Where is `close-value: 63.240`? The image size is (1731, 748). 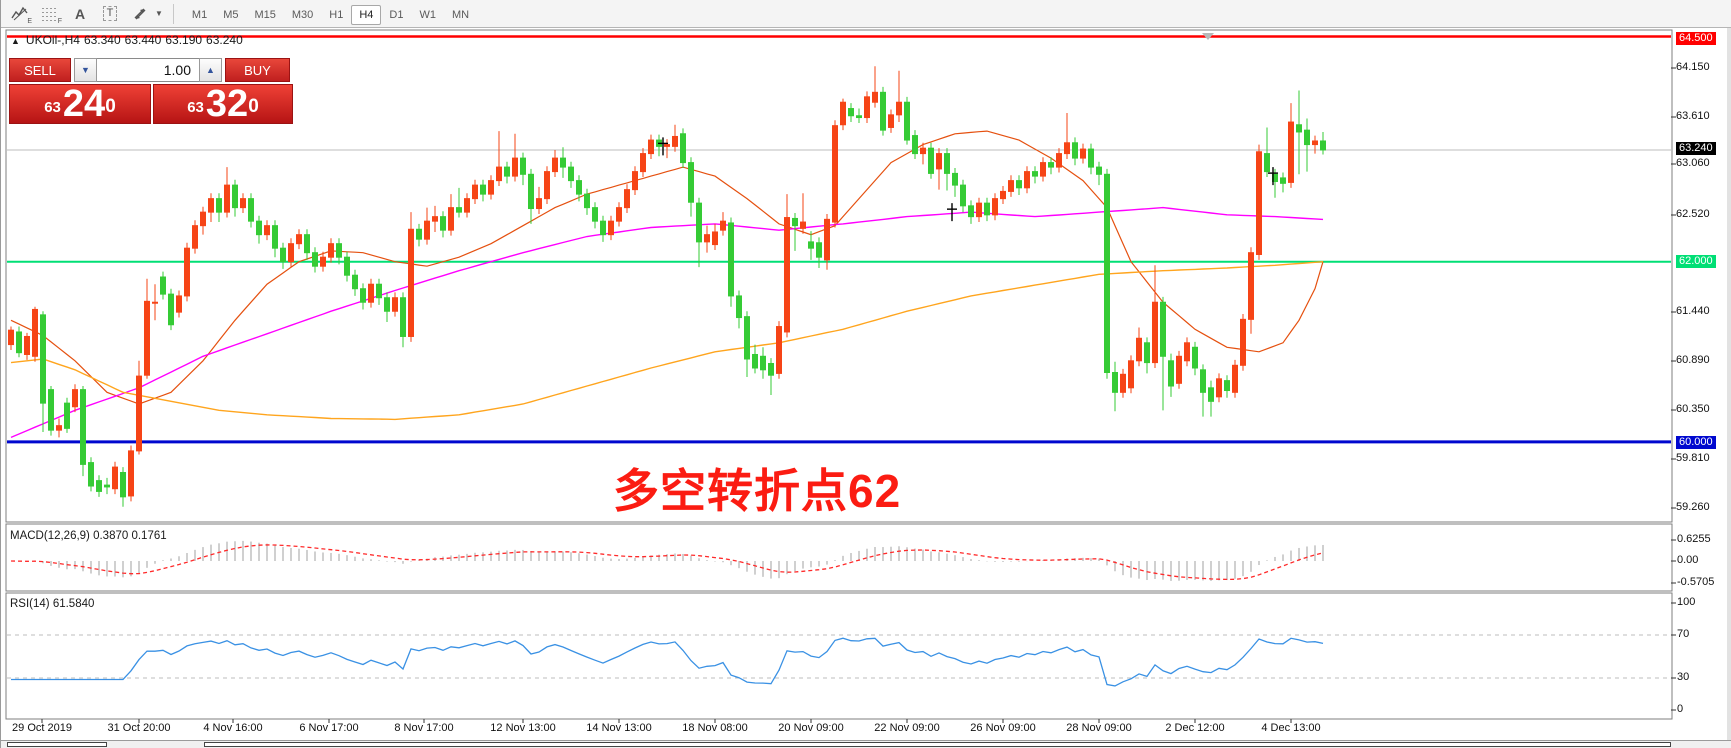 close-value: 63.240 is located at coordinates (224, 40).